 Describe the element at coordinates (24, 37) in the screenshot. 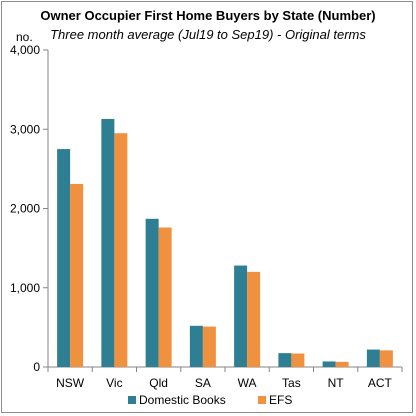

I see `y-axis-unit-label: no.` at that location.